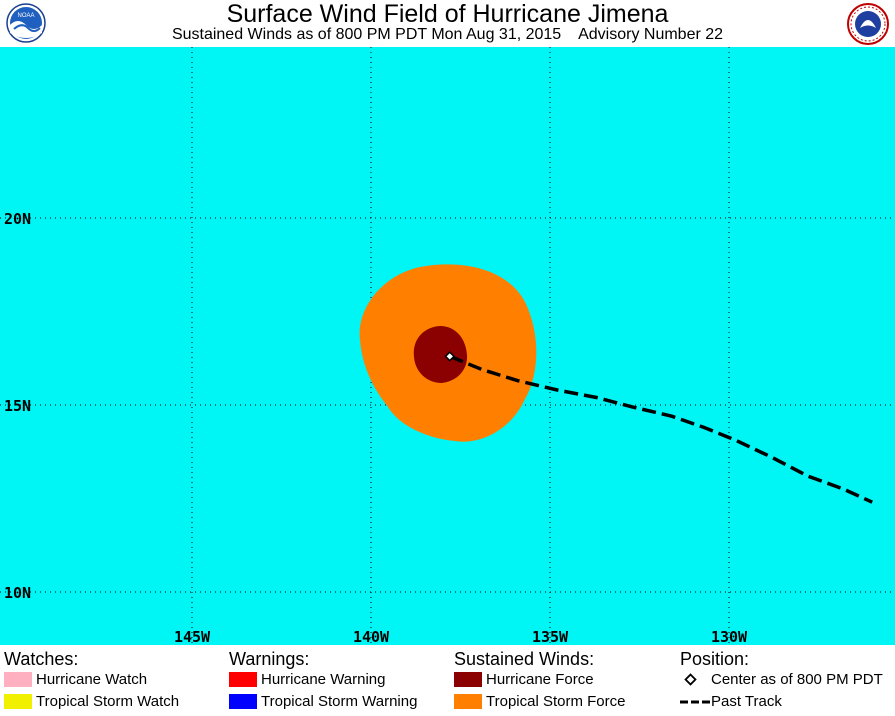 The width and height of the screenshot is (895, 716). Describe the element at coordinates (108, 701) in the screenshot. I see `tropical-storm-watch-label: Tropical Storm Watch` at that location.